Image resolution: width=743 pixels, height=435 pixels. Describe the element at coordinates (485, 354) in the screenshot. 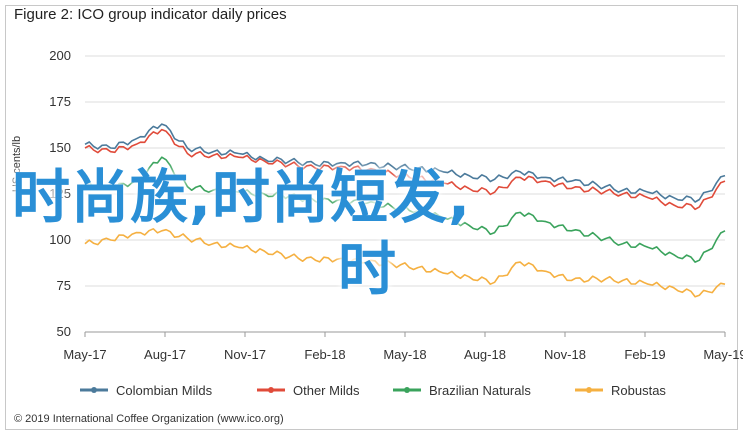

I see `x-tick-label: Aug-18` at that location.